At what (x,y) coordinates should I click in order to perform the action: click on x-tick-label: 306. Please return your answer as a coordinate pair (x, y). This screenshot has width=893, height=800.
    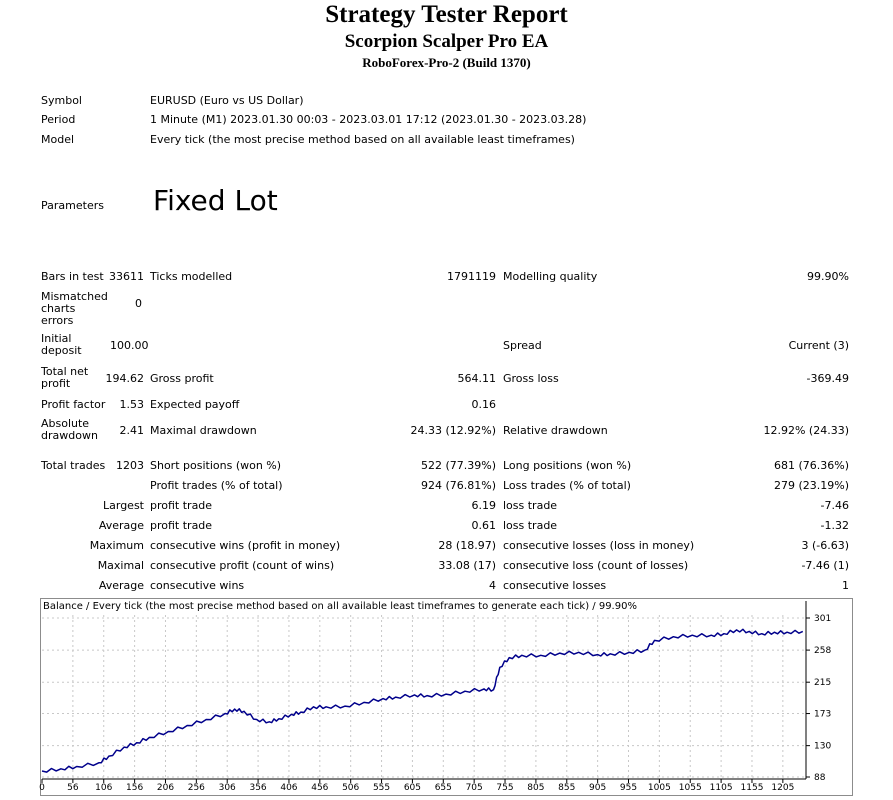
    Looking at the image, I should click on (227, 788).